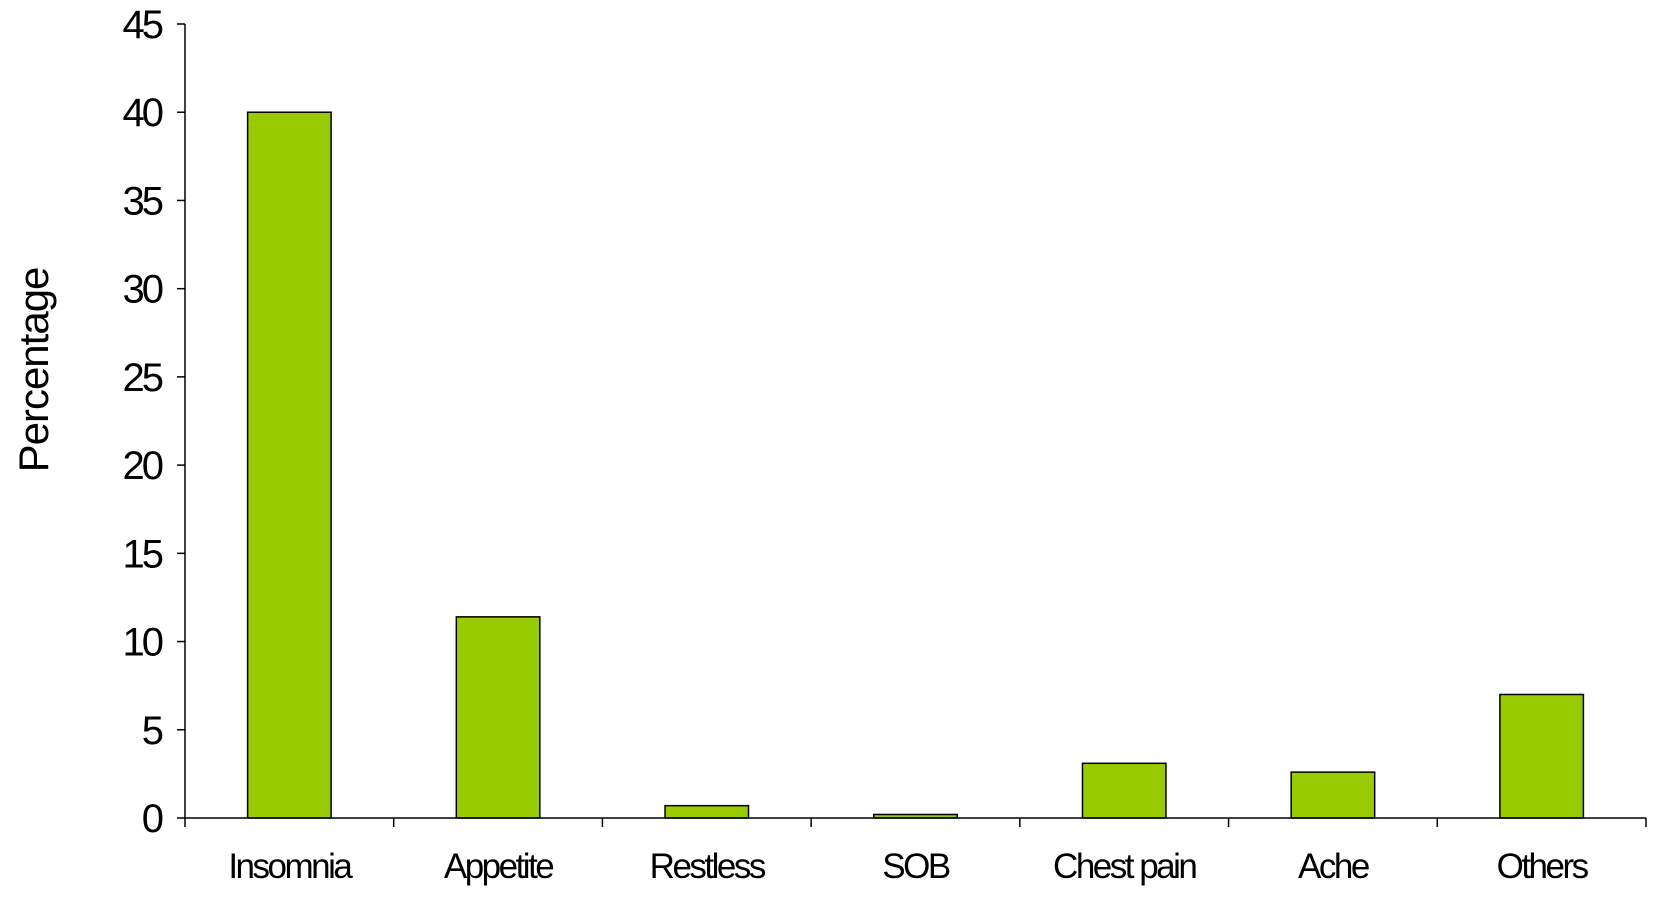 The image size is (1653, 899). Describe the element at coordinates (289, 465) in the screenshot. I see `bar-insomnia` at that location.